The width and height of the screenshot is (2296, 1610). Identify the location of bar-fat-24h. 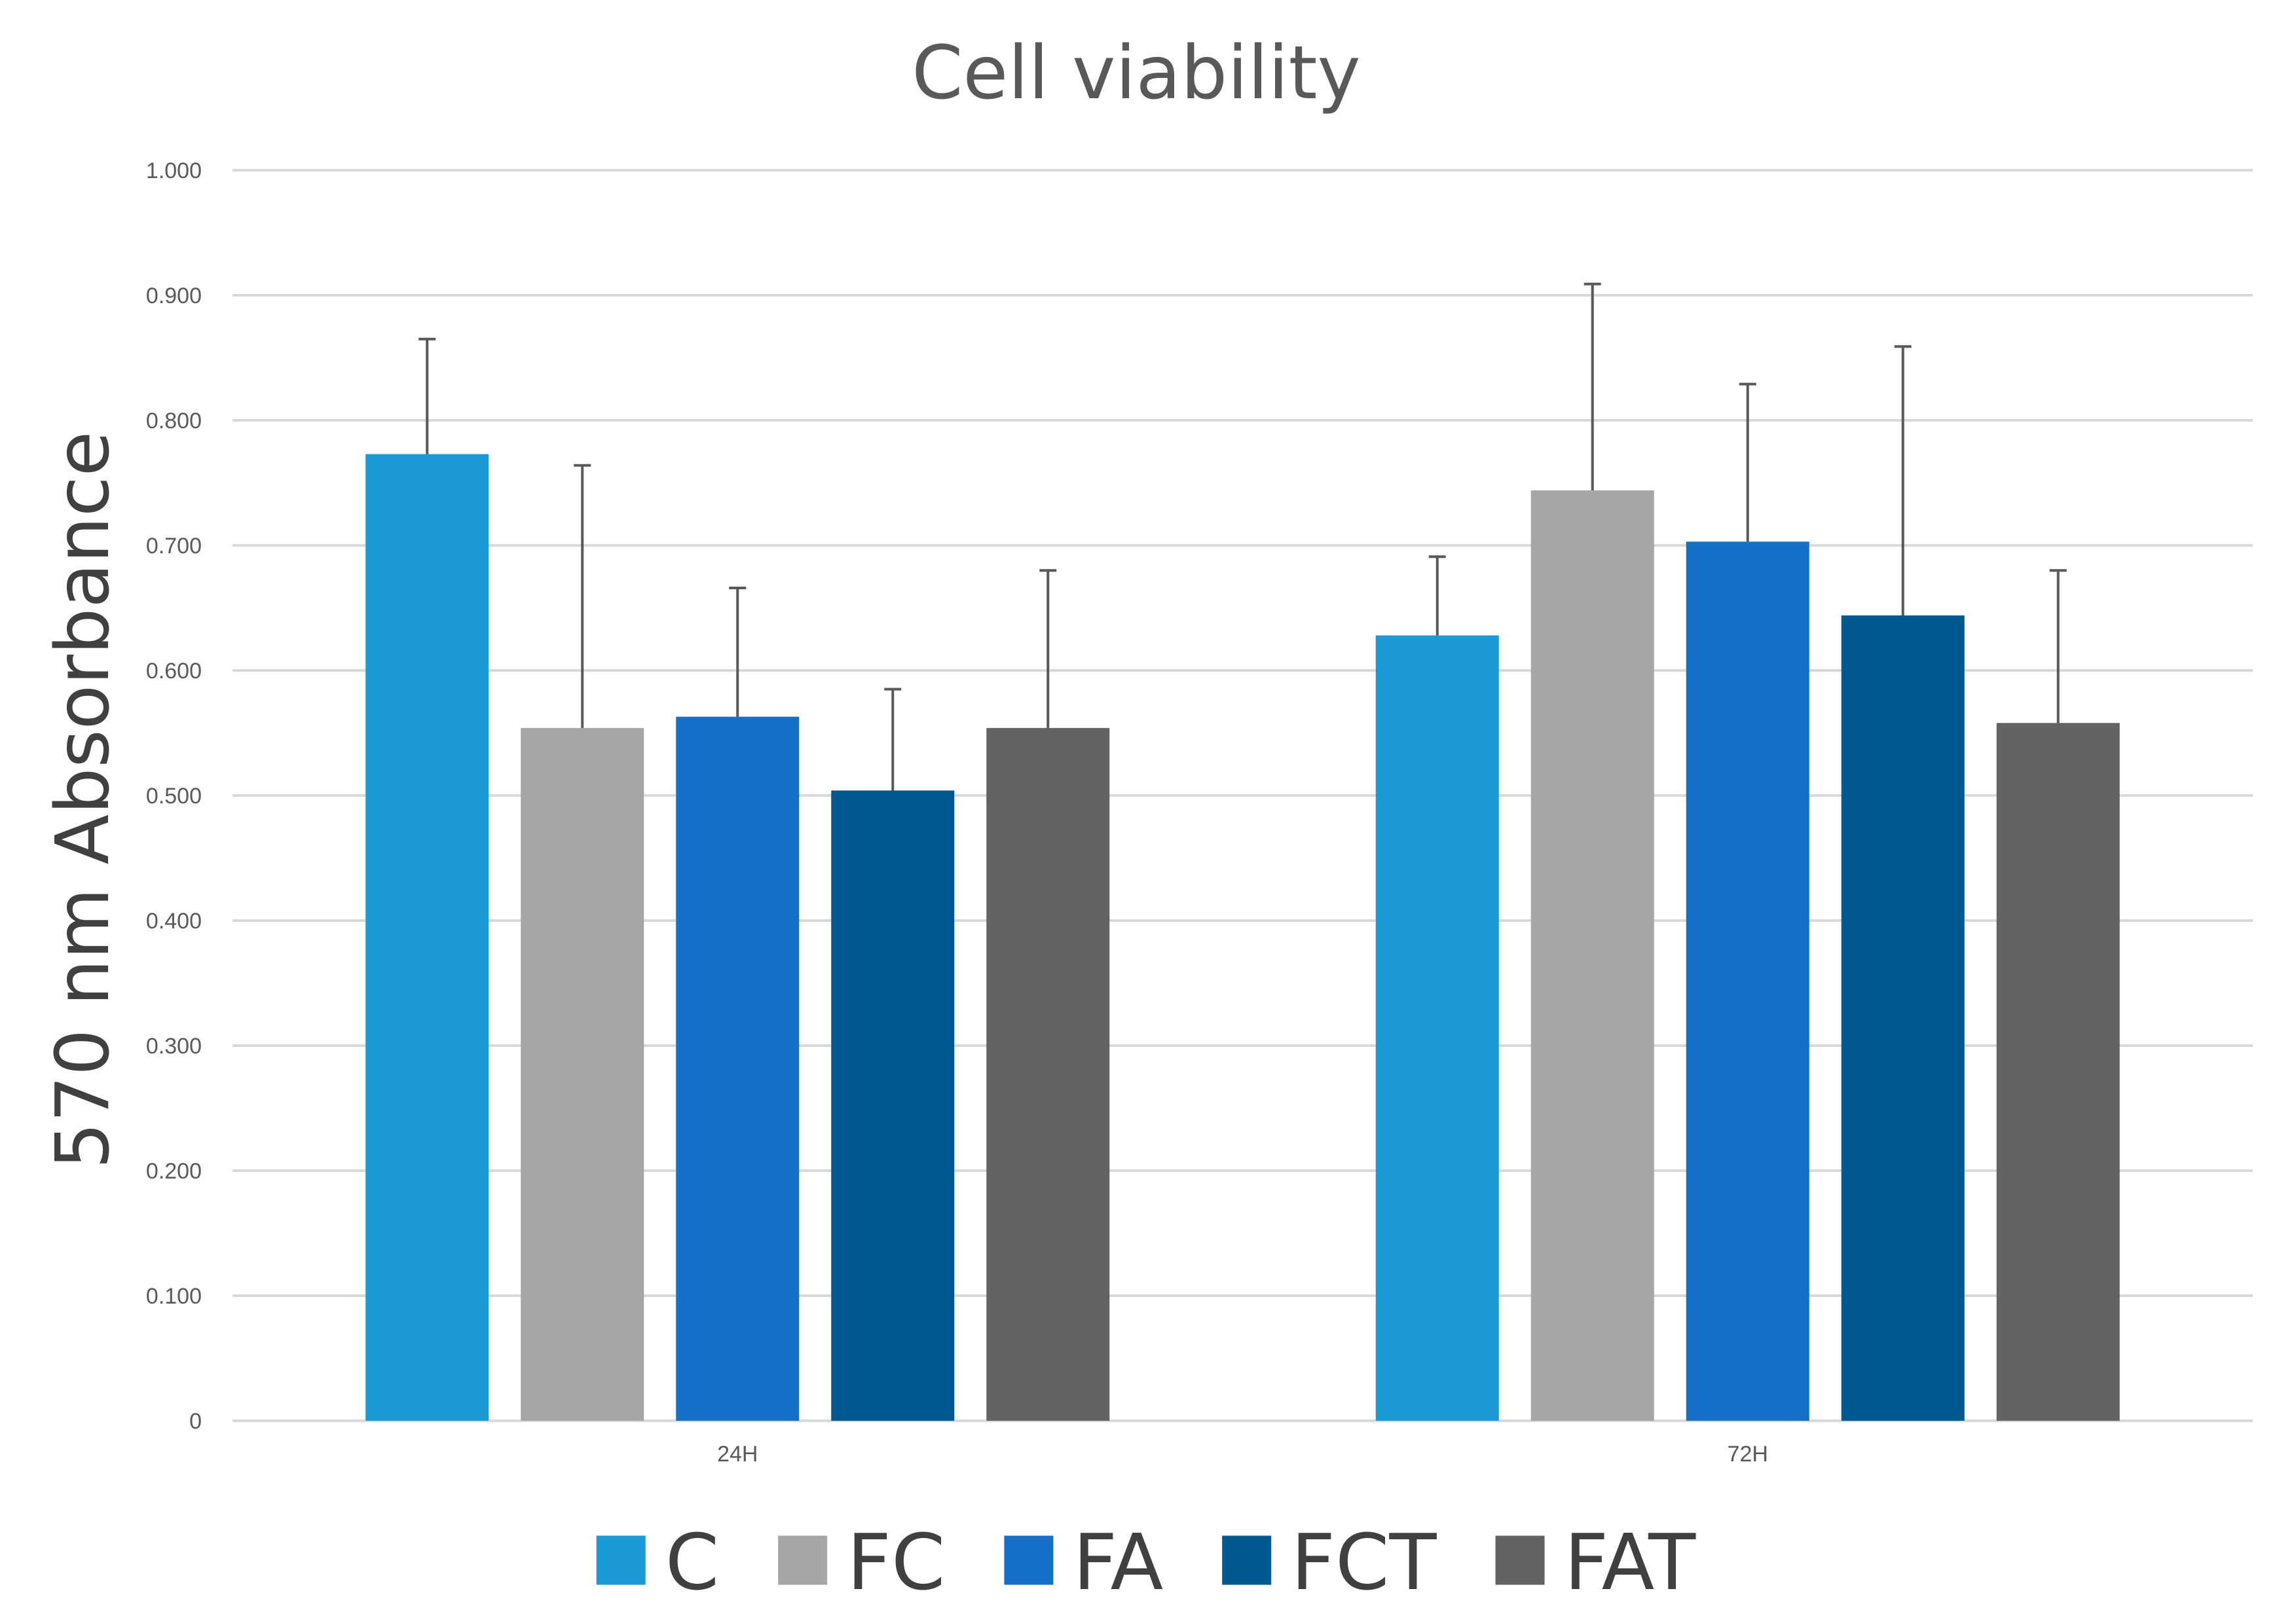
(1048, 1074).